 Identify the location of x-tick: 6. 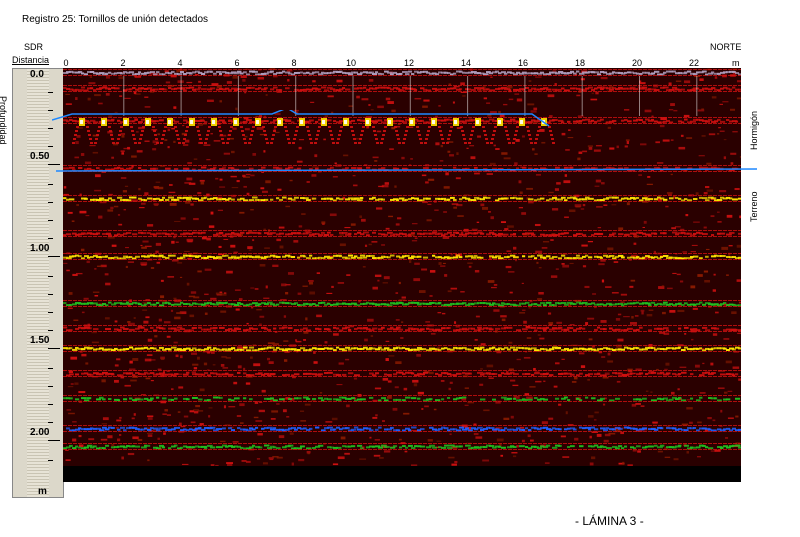
(237, 63).